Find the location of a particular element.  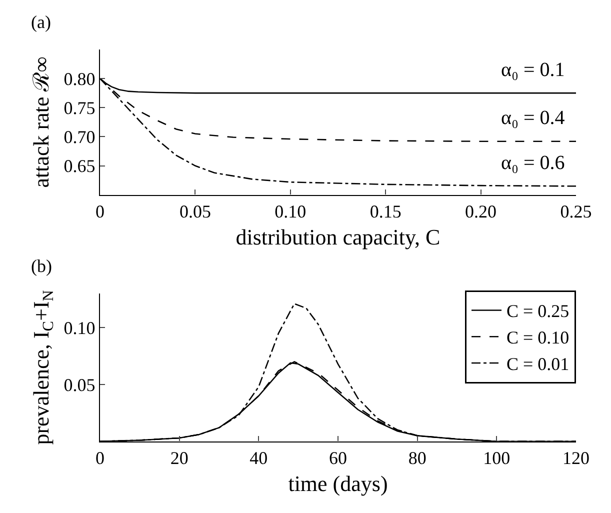

x-tick-label: 0.25 is located at coordinates (576, 212).